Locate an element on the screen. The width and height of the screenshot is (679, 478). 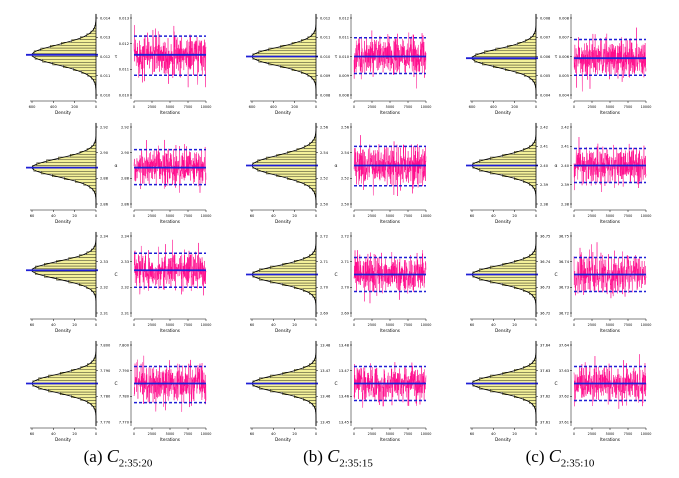
histogram-ytick-label: 2.42 is located at coordinates (544, 127).